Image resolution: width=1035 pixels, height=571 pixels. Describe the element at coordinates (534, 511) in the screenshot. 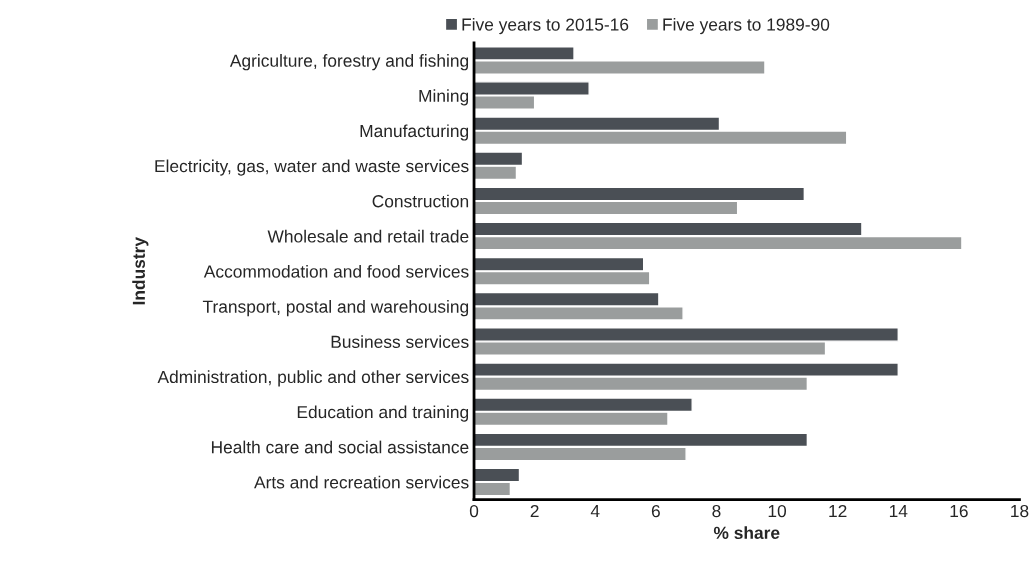

I see `x-tick-label: 2` at that location.